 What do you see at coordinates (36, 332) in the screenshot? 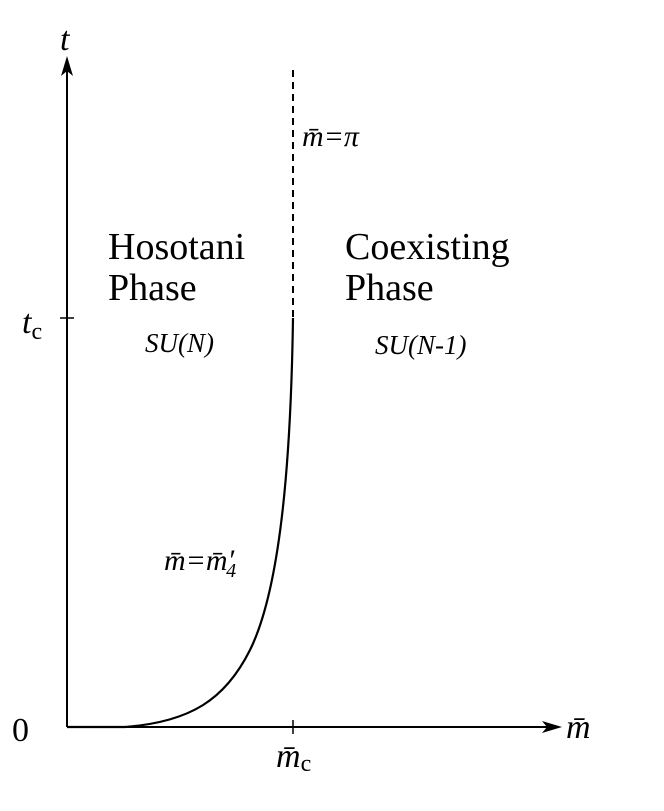
I see `y-tick-sub: c` at bounding box center [36, 332].